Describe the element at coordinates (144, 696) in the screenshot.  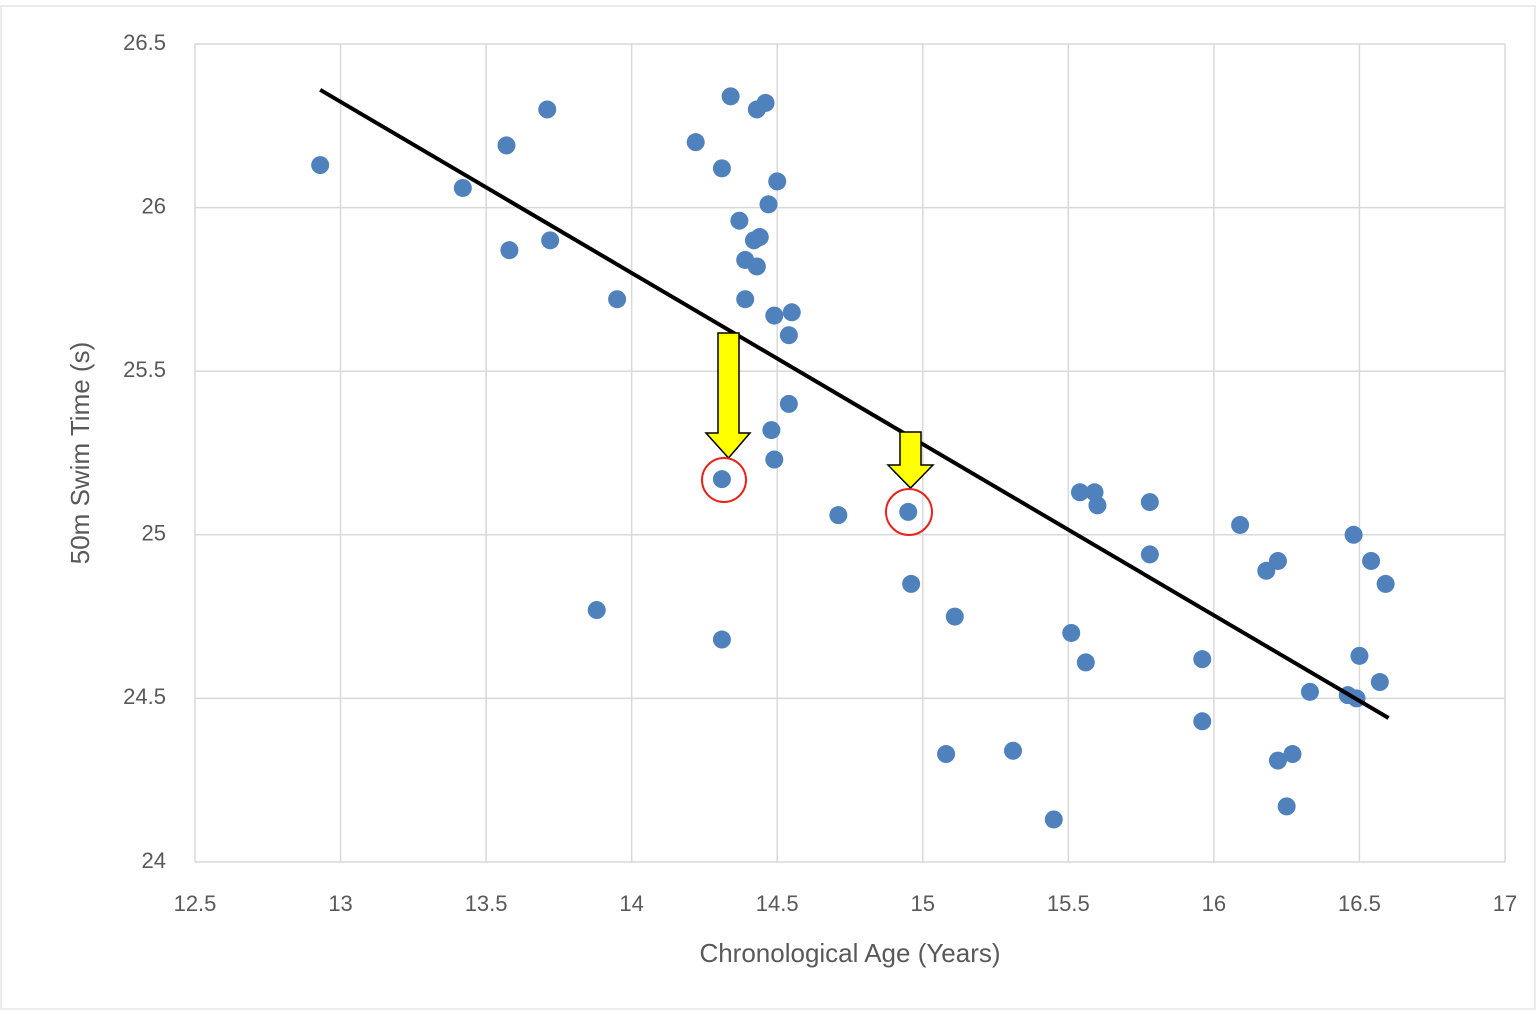
I see `y-tick-label: 24.5` at that location.